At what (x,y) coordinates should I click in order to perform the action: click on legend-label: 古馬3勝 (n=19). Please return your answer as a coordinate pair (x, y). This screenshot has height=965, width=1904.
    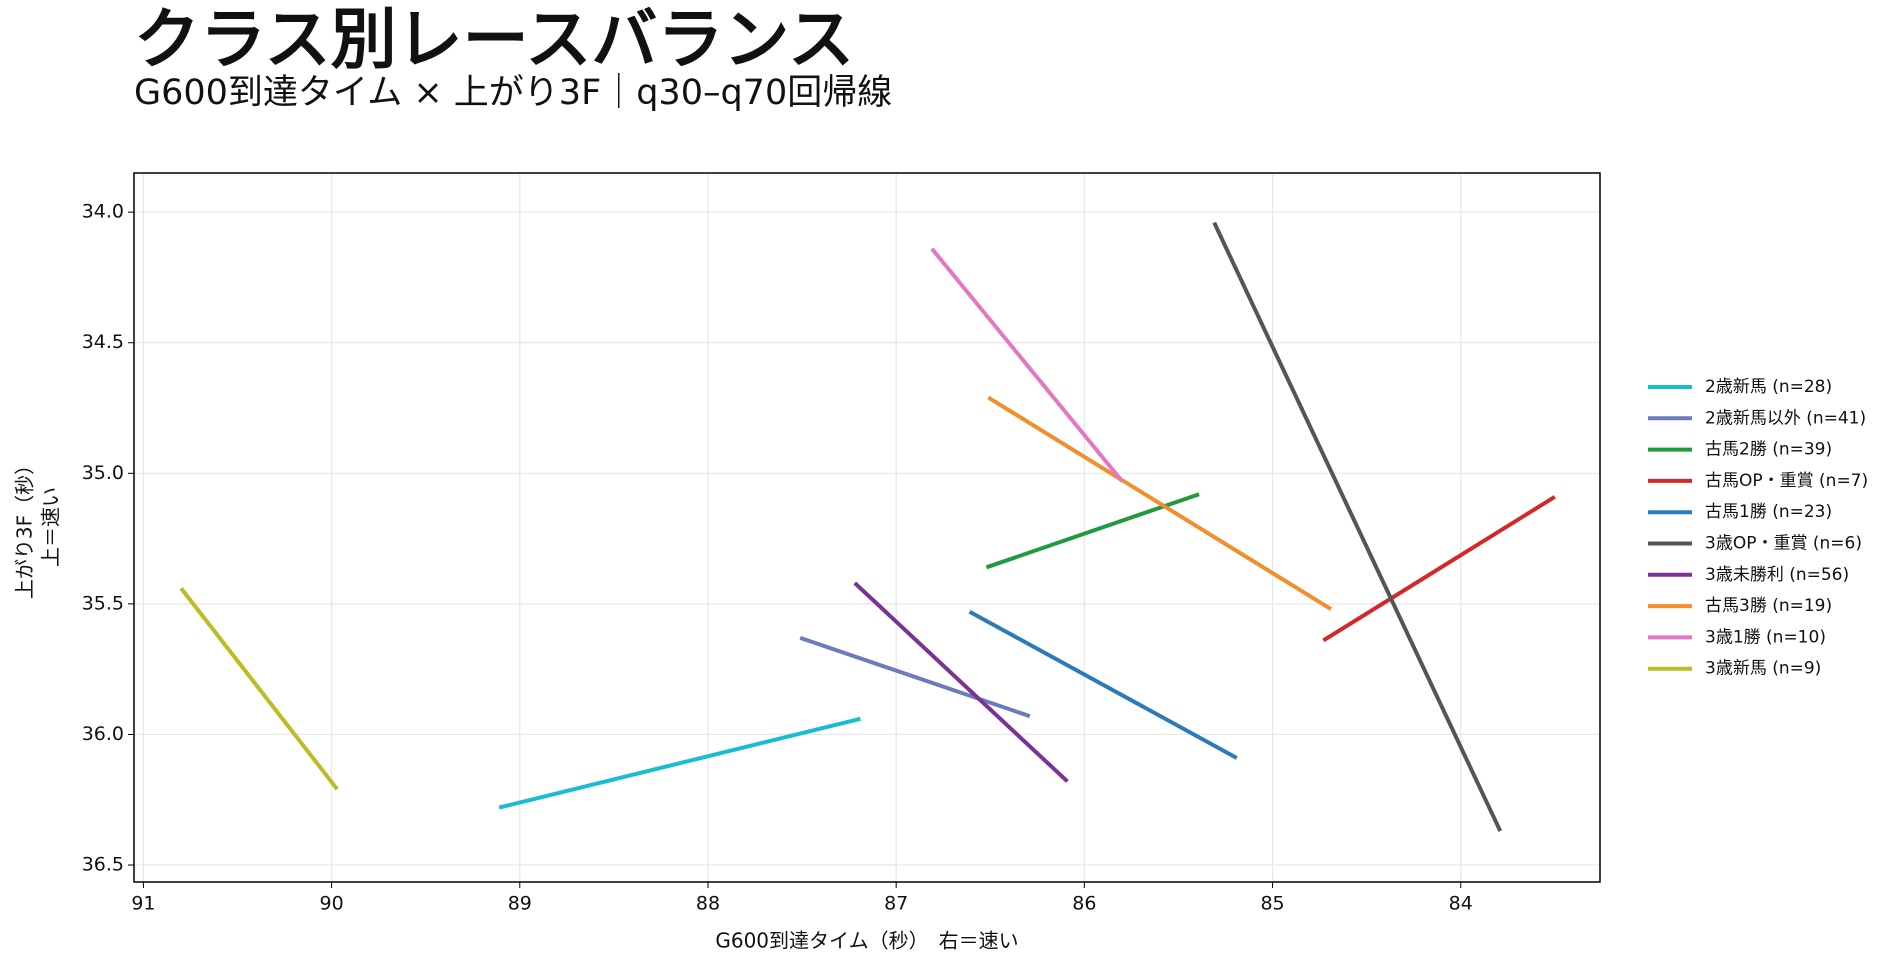
    Looking at the image, I should click on (1768, 606).